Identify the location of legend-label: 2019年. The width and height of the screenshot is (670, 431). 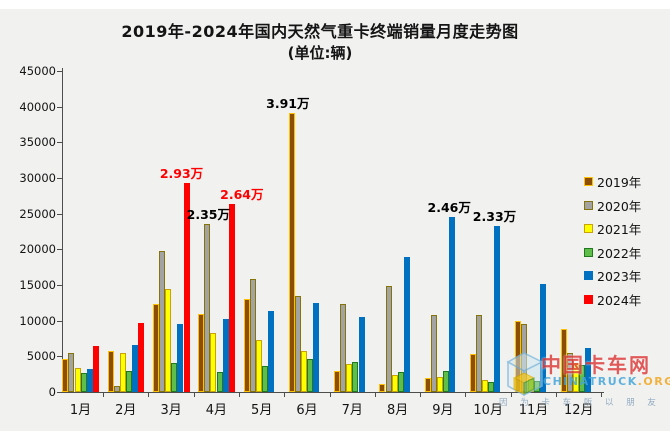
(619, 183).